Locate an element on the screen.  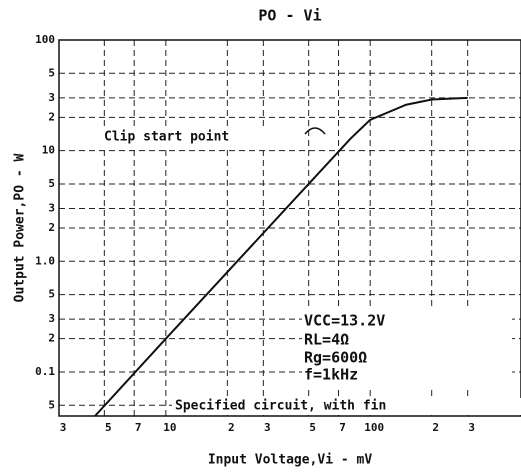
y-axis-label: Output Power,PO - W is located at coordinates (20, 227).